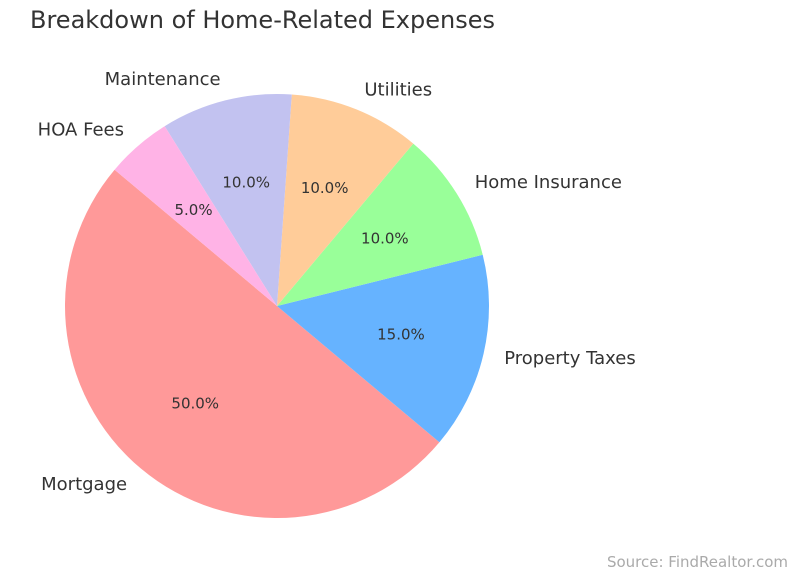  I want to click on pct-label-home-insurance: 10.0%, so click(385, 239).